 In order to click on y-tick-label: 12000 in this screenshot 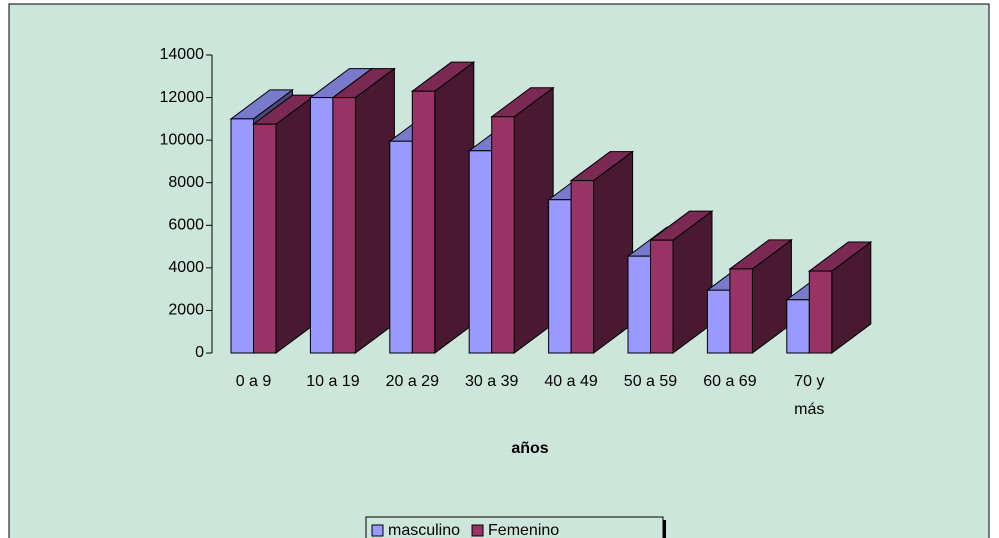, I will do `click(182, 97)`.